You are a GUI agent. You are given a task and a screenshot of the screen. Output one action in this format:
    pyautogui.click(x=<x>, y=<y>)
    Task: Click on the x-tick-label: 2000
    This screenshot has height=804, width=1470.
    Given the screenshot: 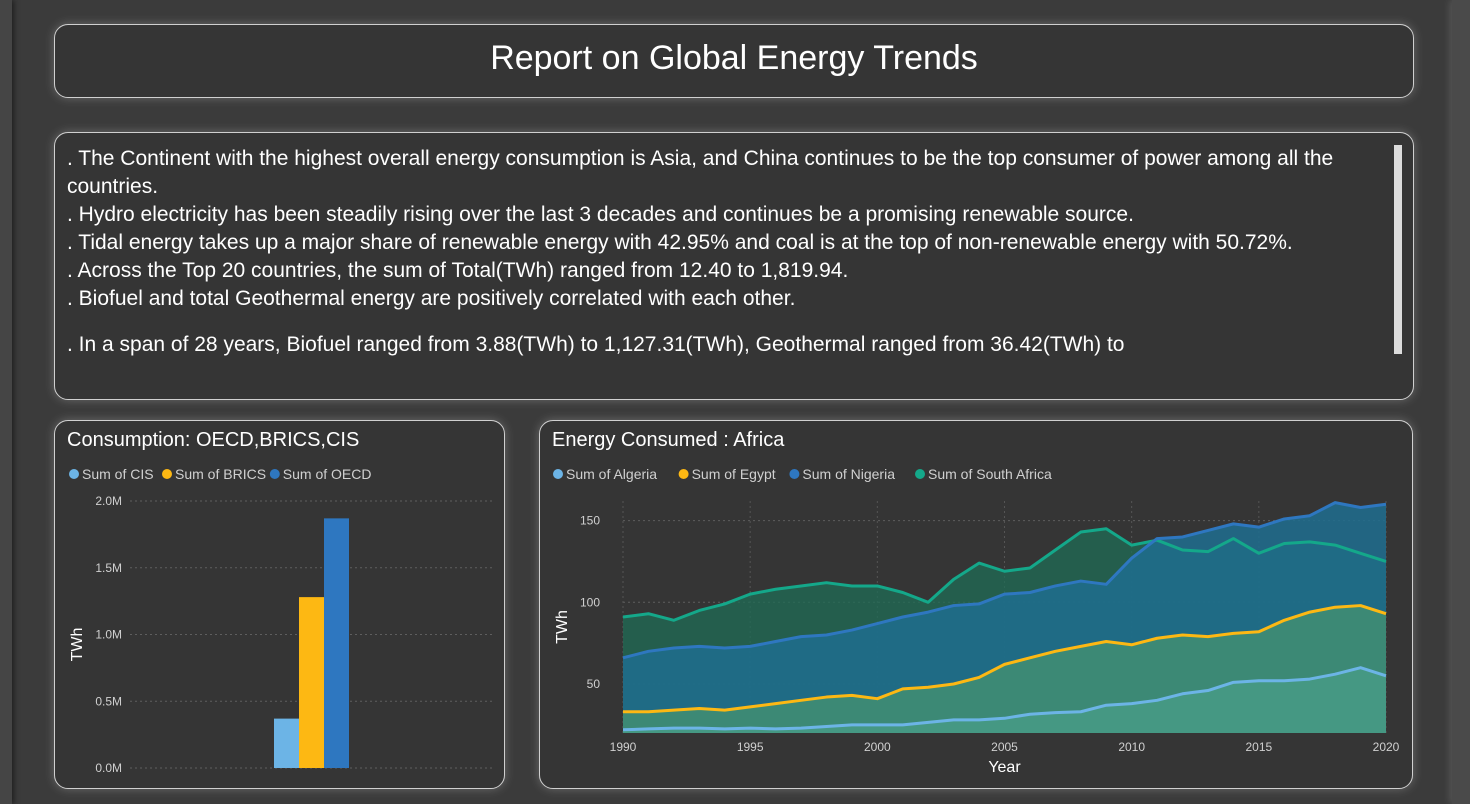 What is the action you would take?
    pyautogui.click(x=877, y=747)
    